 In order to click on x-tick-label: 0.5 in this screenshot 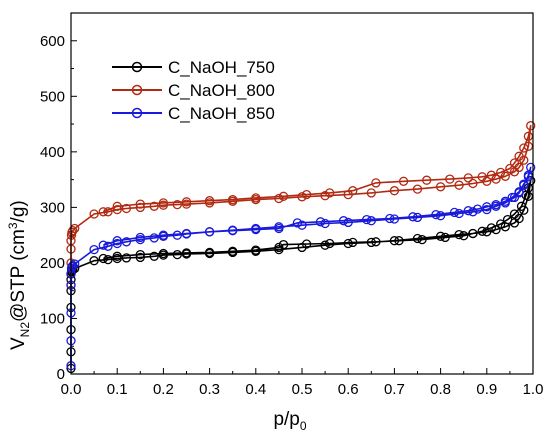, I will do `click(302, 389)`.